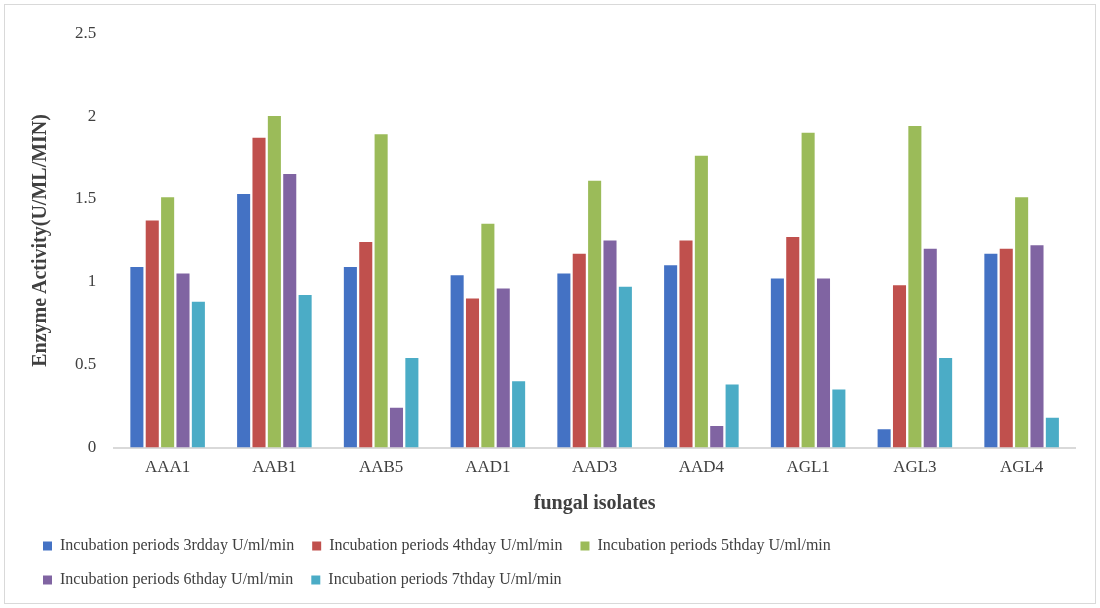 The width and height of the screenshot is (1100, 608). What do you see at coordinates (1021, 467) in the screenshot?
I see `x-tick-label: AGL4` at bounding box center [1021, 467].